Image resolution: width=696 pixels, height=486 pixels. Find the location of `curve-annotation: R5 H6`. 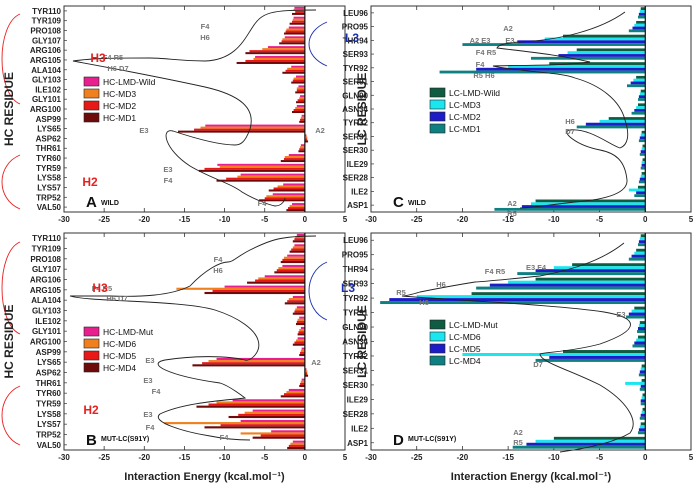

curve-annotation: R5 H6 is located at coordinates (483, 75).